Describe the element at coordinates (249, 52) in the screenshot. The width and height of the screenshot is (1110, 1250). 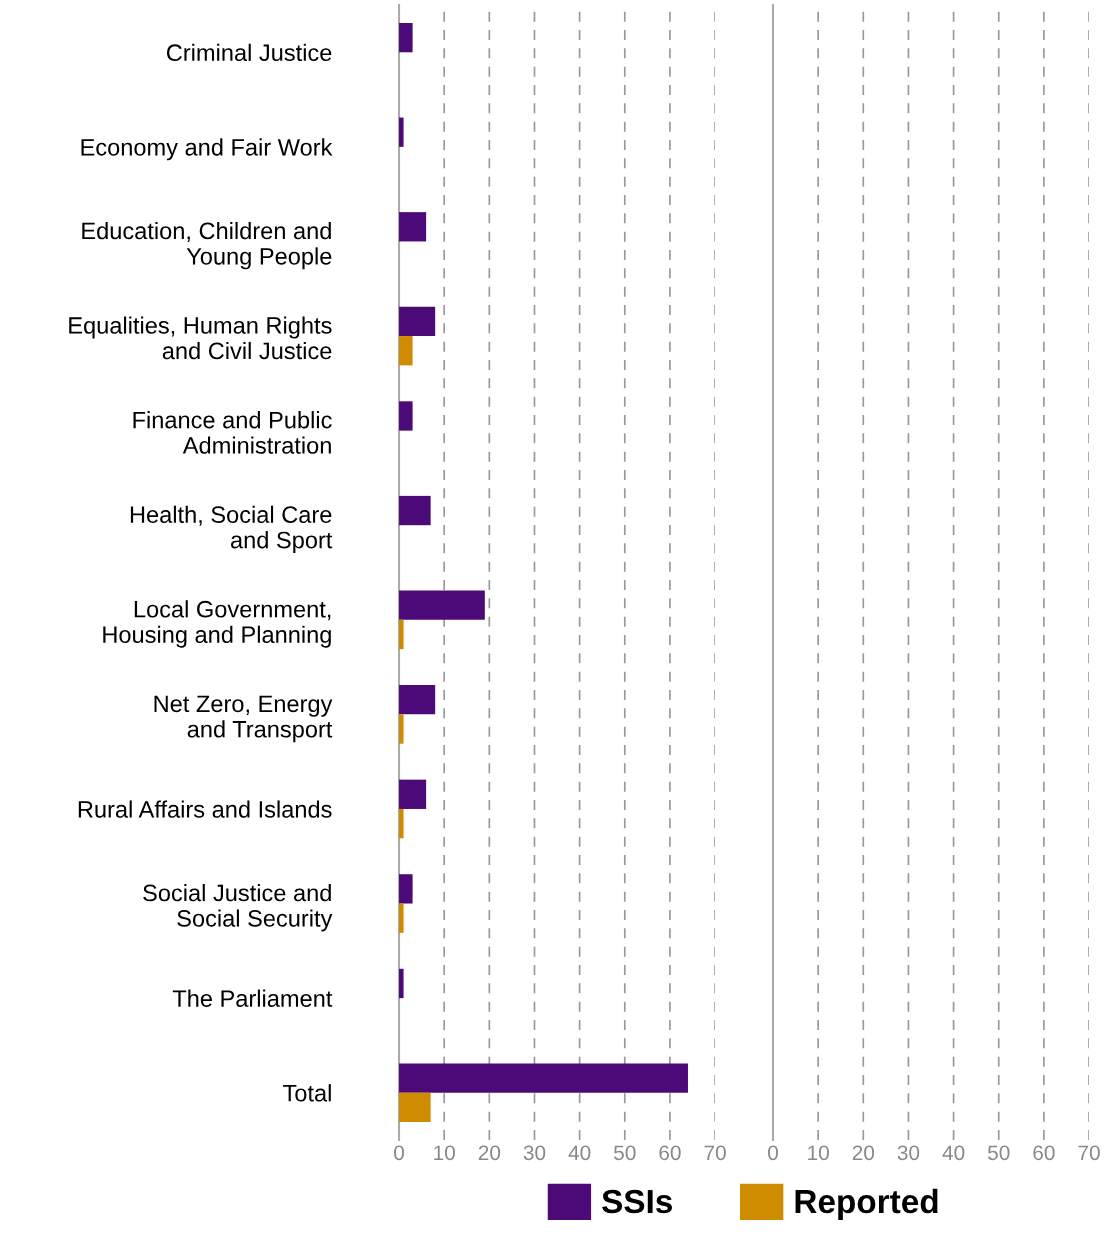
I see `y-tick-label: Criminal Justice` at that location.